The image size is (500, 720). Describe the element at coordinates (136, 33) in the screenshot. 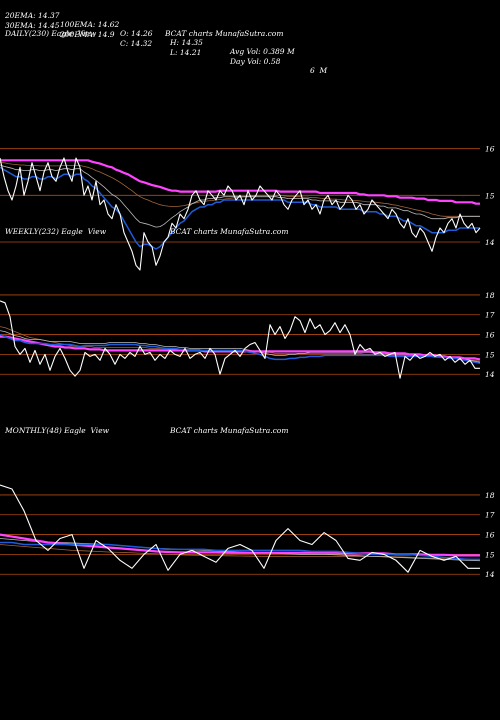

I see `open-label: O: 14.26` at that location.